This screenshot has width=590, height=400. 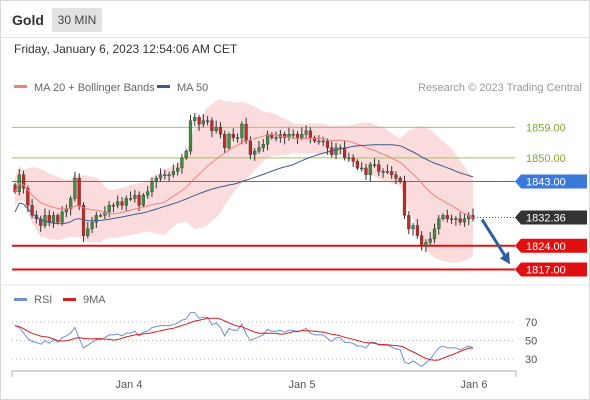 What do you see at coordinates (546, 219) in the screenshot?
I see `current-label-3: 1832.36` at bounding box center [546, 219].